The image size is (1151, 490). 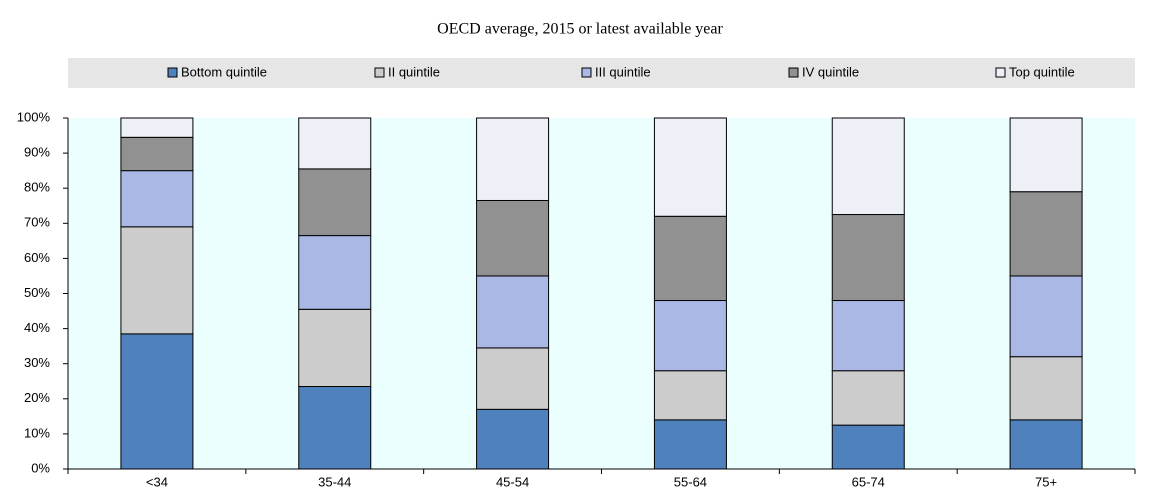 What do you see at coordinates (224, 71) in the screenshot?
I see `legend-label: Bottom quintile` at bounding box center [224, 71].